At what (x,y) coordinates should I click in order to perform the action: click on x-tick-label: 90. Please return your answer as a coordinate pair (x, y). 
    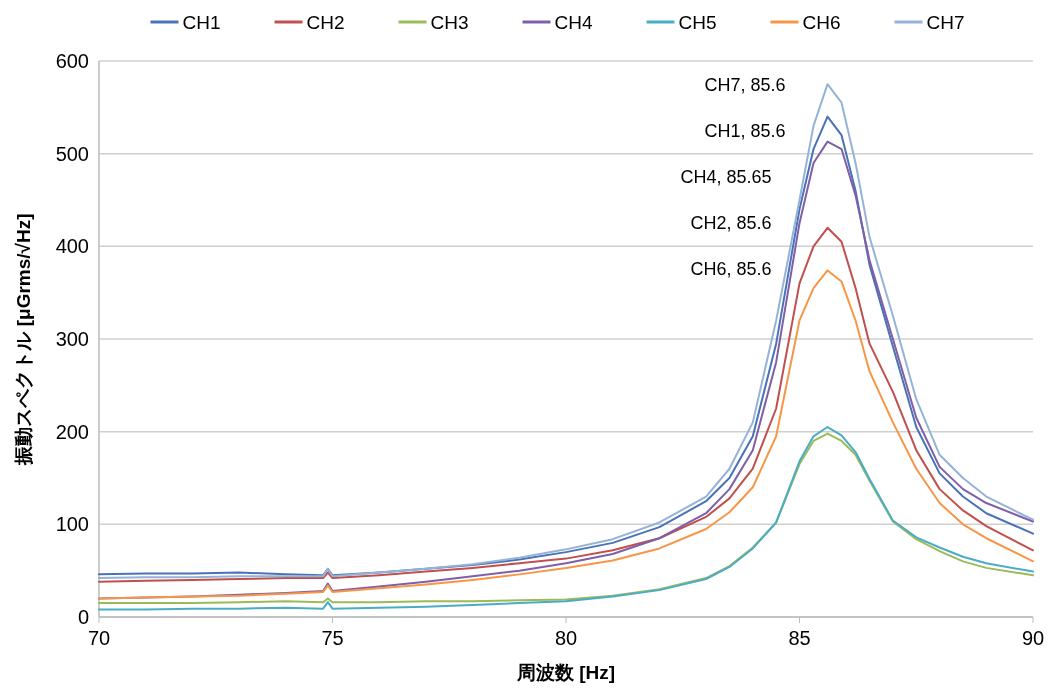
    Looking at the image, I should click on (1033, 638).